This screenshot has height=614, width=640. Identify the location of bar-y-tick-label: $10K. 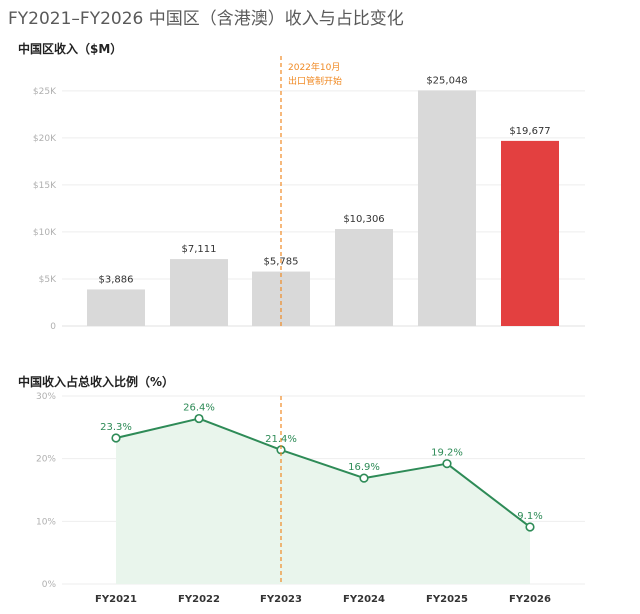
(45, 233).